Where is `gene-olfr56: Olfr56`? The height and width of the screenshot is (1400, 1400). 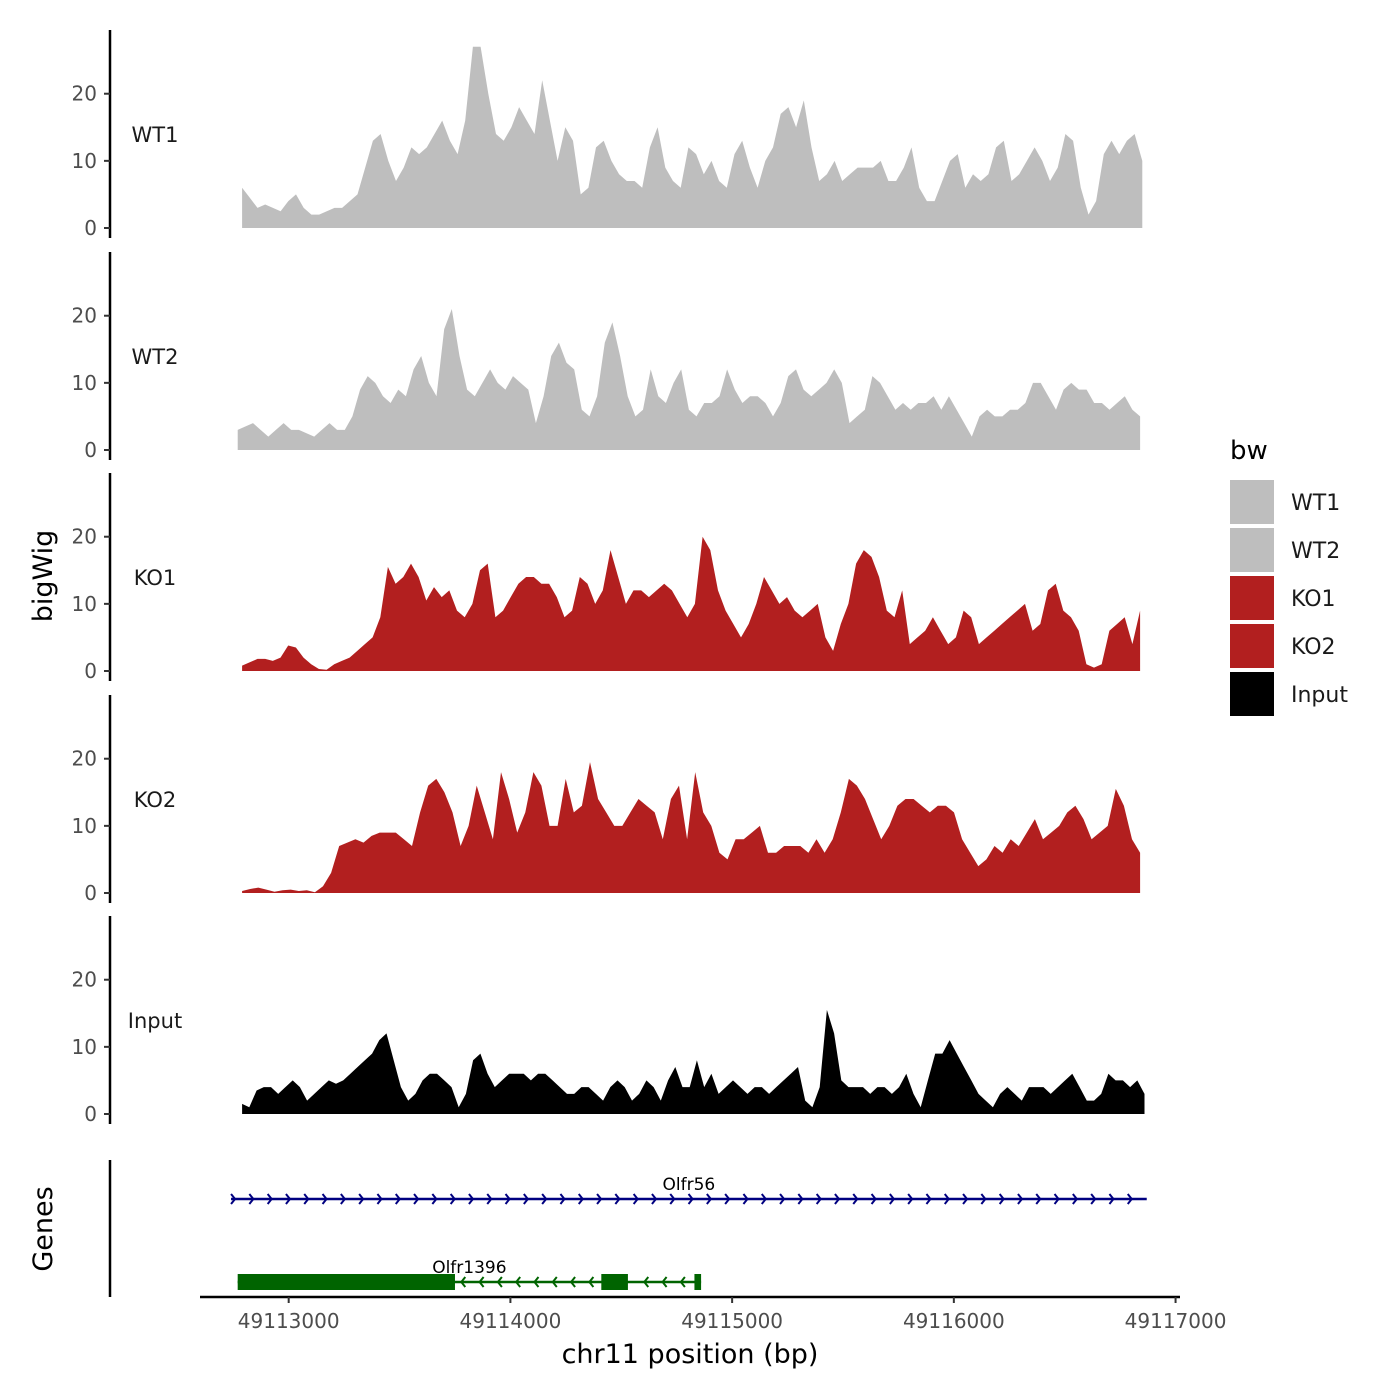 gene-olfr56: Olfr56 is located at coordinates (688, 1190).